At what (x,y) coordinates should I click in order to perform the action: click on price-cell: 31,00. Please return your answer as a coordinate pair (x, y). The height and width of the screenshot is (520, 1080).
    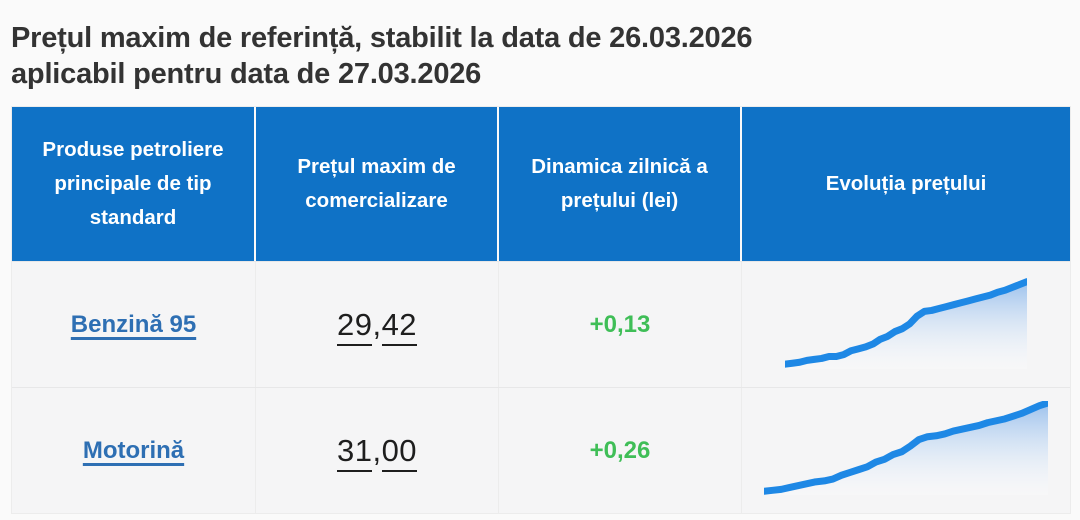
    Looking at the image, I should click on (377, 450).